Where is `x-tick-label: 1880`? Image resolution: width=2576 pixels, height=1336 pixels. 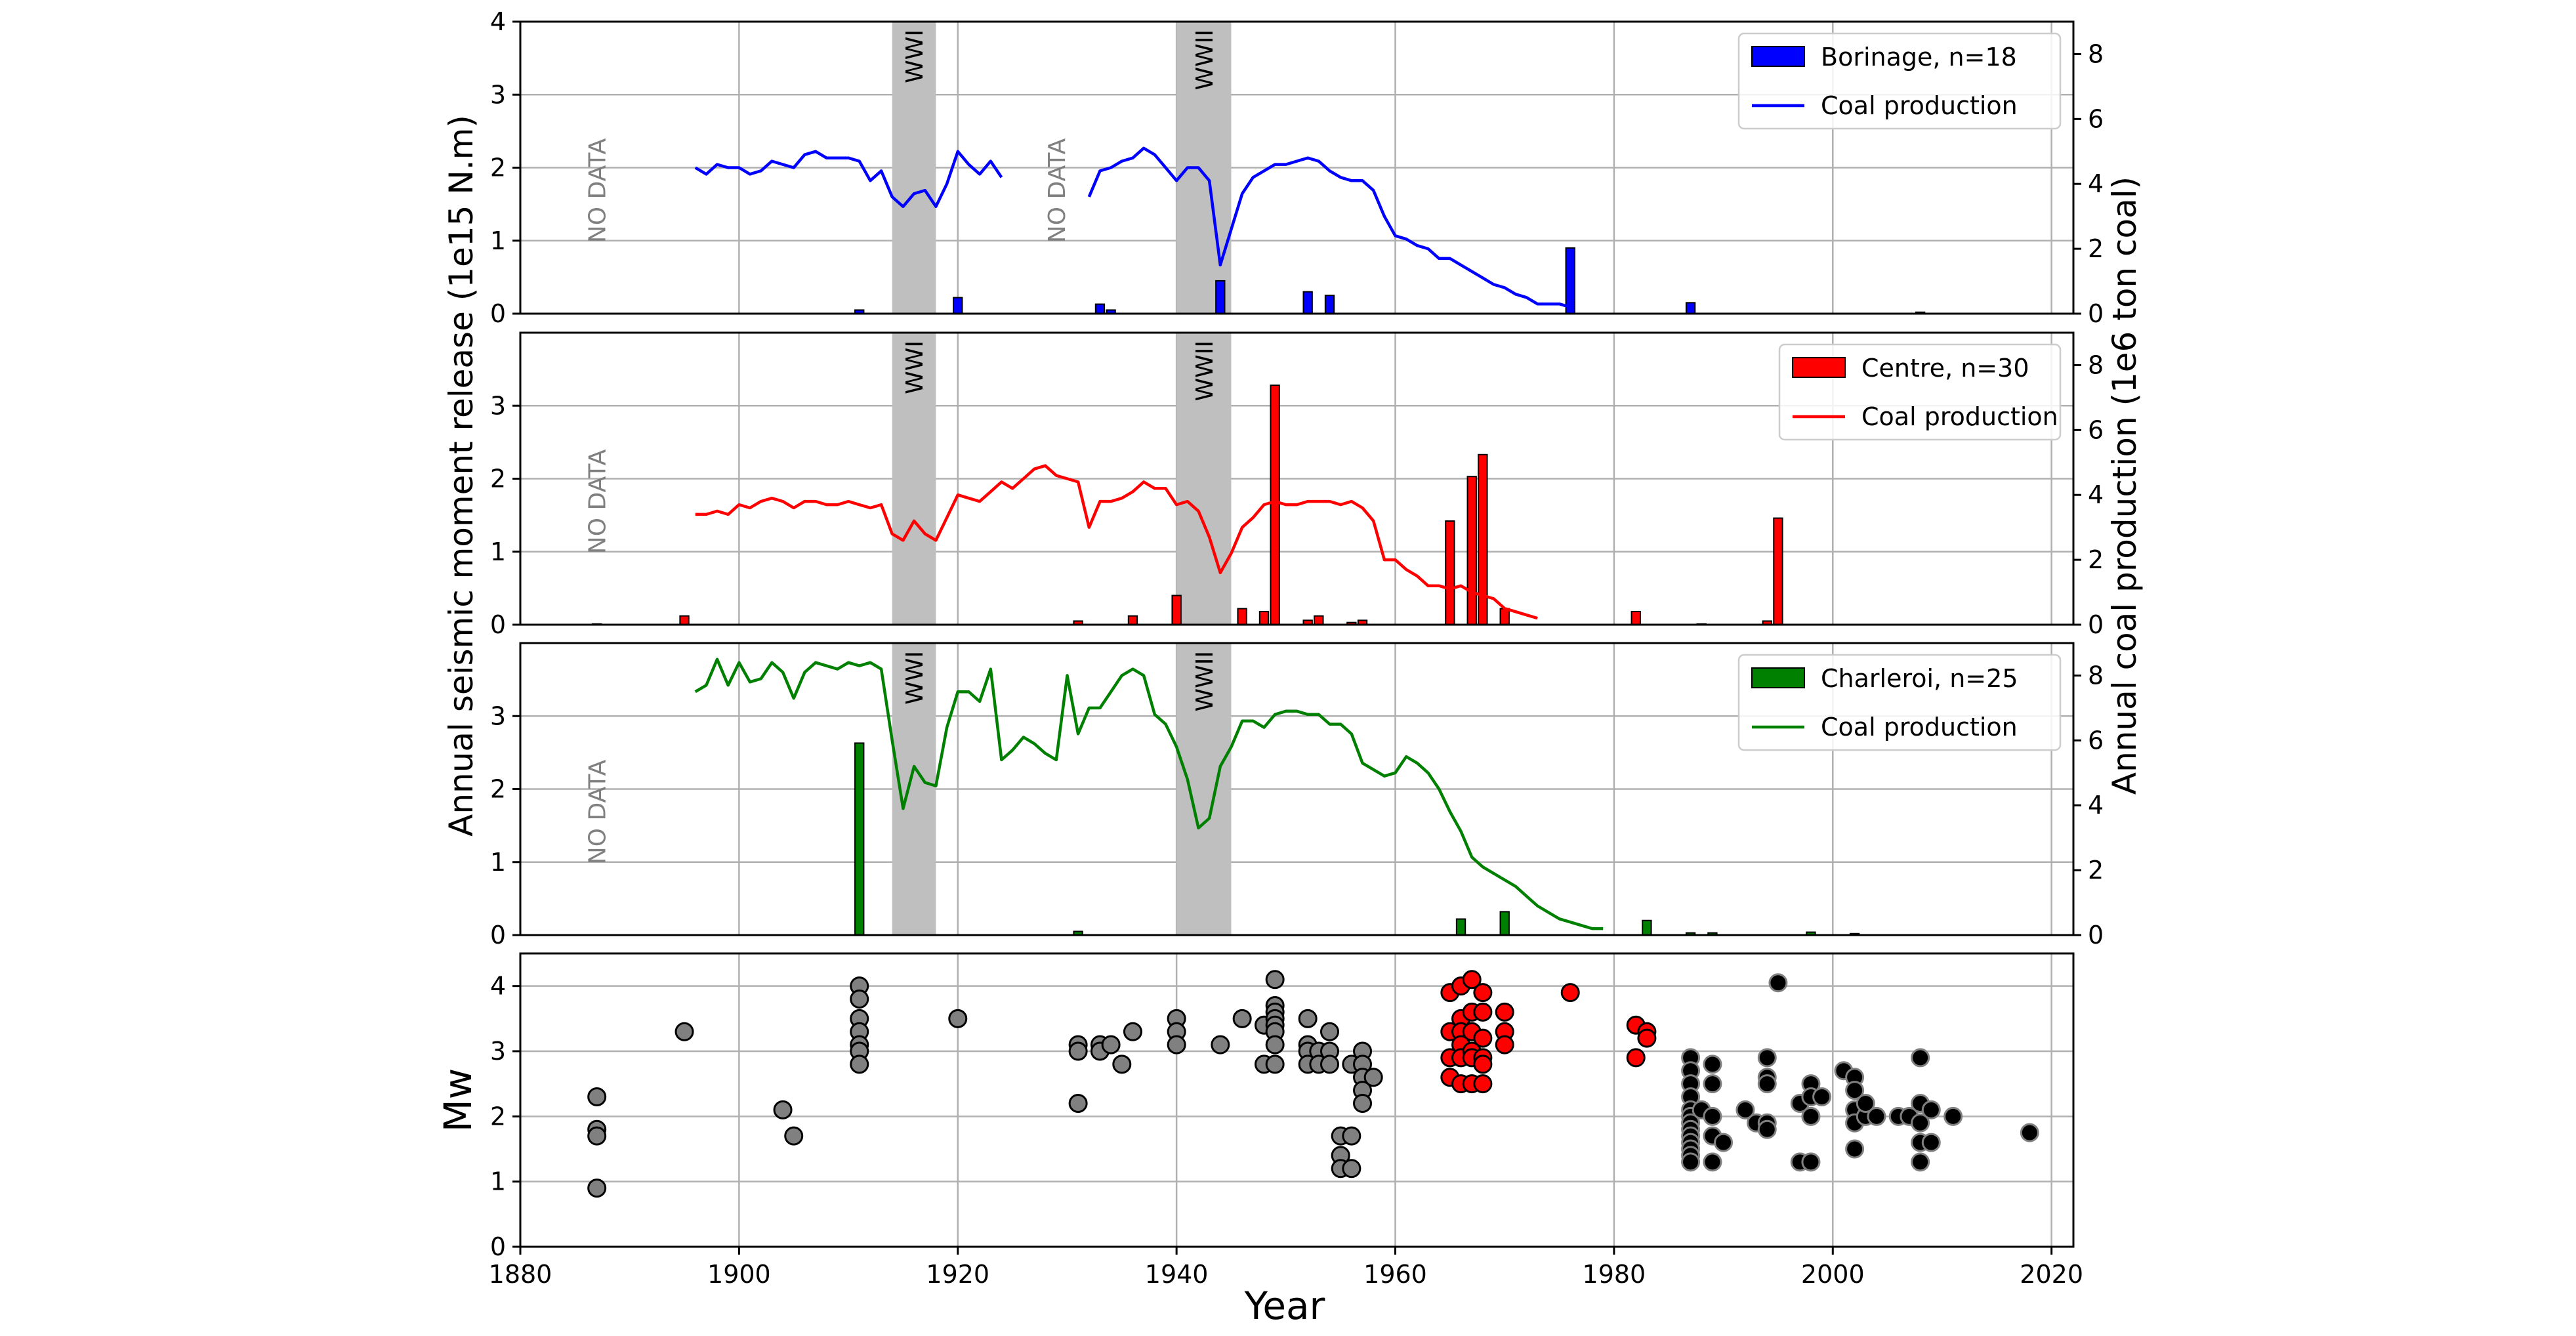
x-tick-label: 1880 is located at coordinates (520, 1274).